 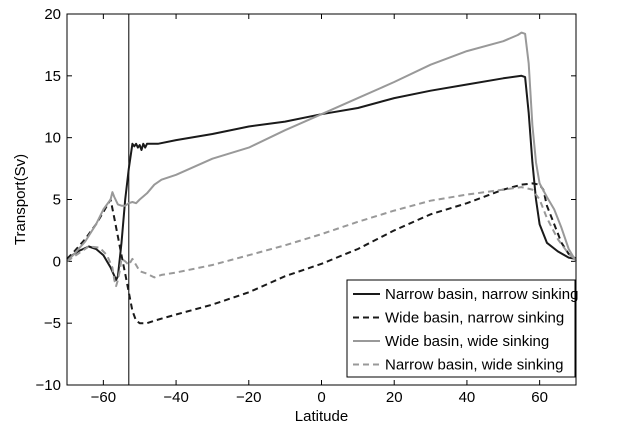 What do you see at coordinates (481, 294) in the screenshot?
I see `legend-label-1: Narrow basin, narrow sinking` at bounding box center [481, 294].